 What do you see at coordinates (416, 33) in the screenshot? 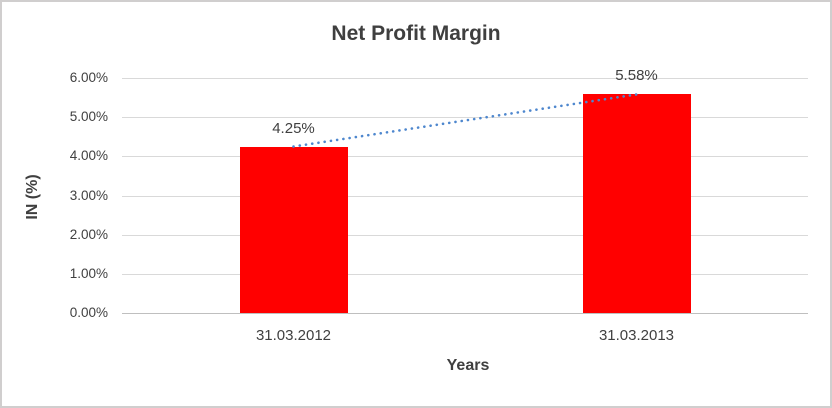
I see `chart-title: Net Profit Margin` at bounding box center [416, 33].